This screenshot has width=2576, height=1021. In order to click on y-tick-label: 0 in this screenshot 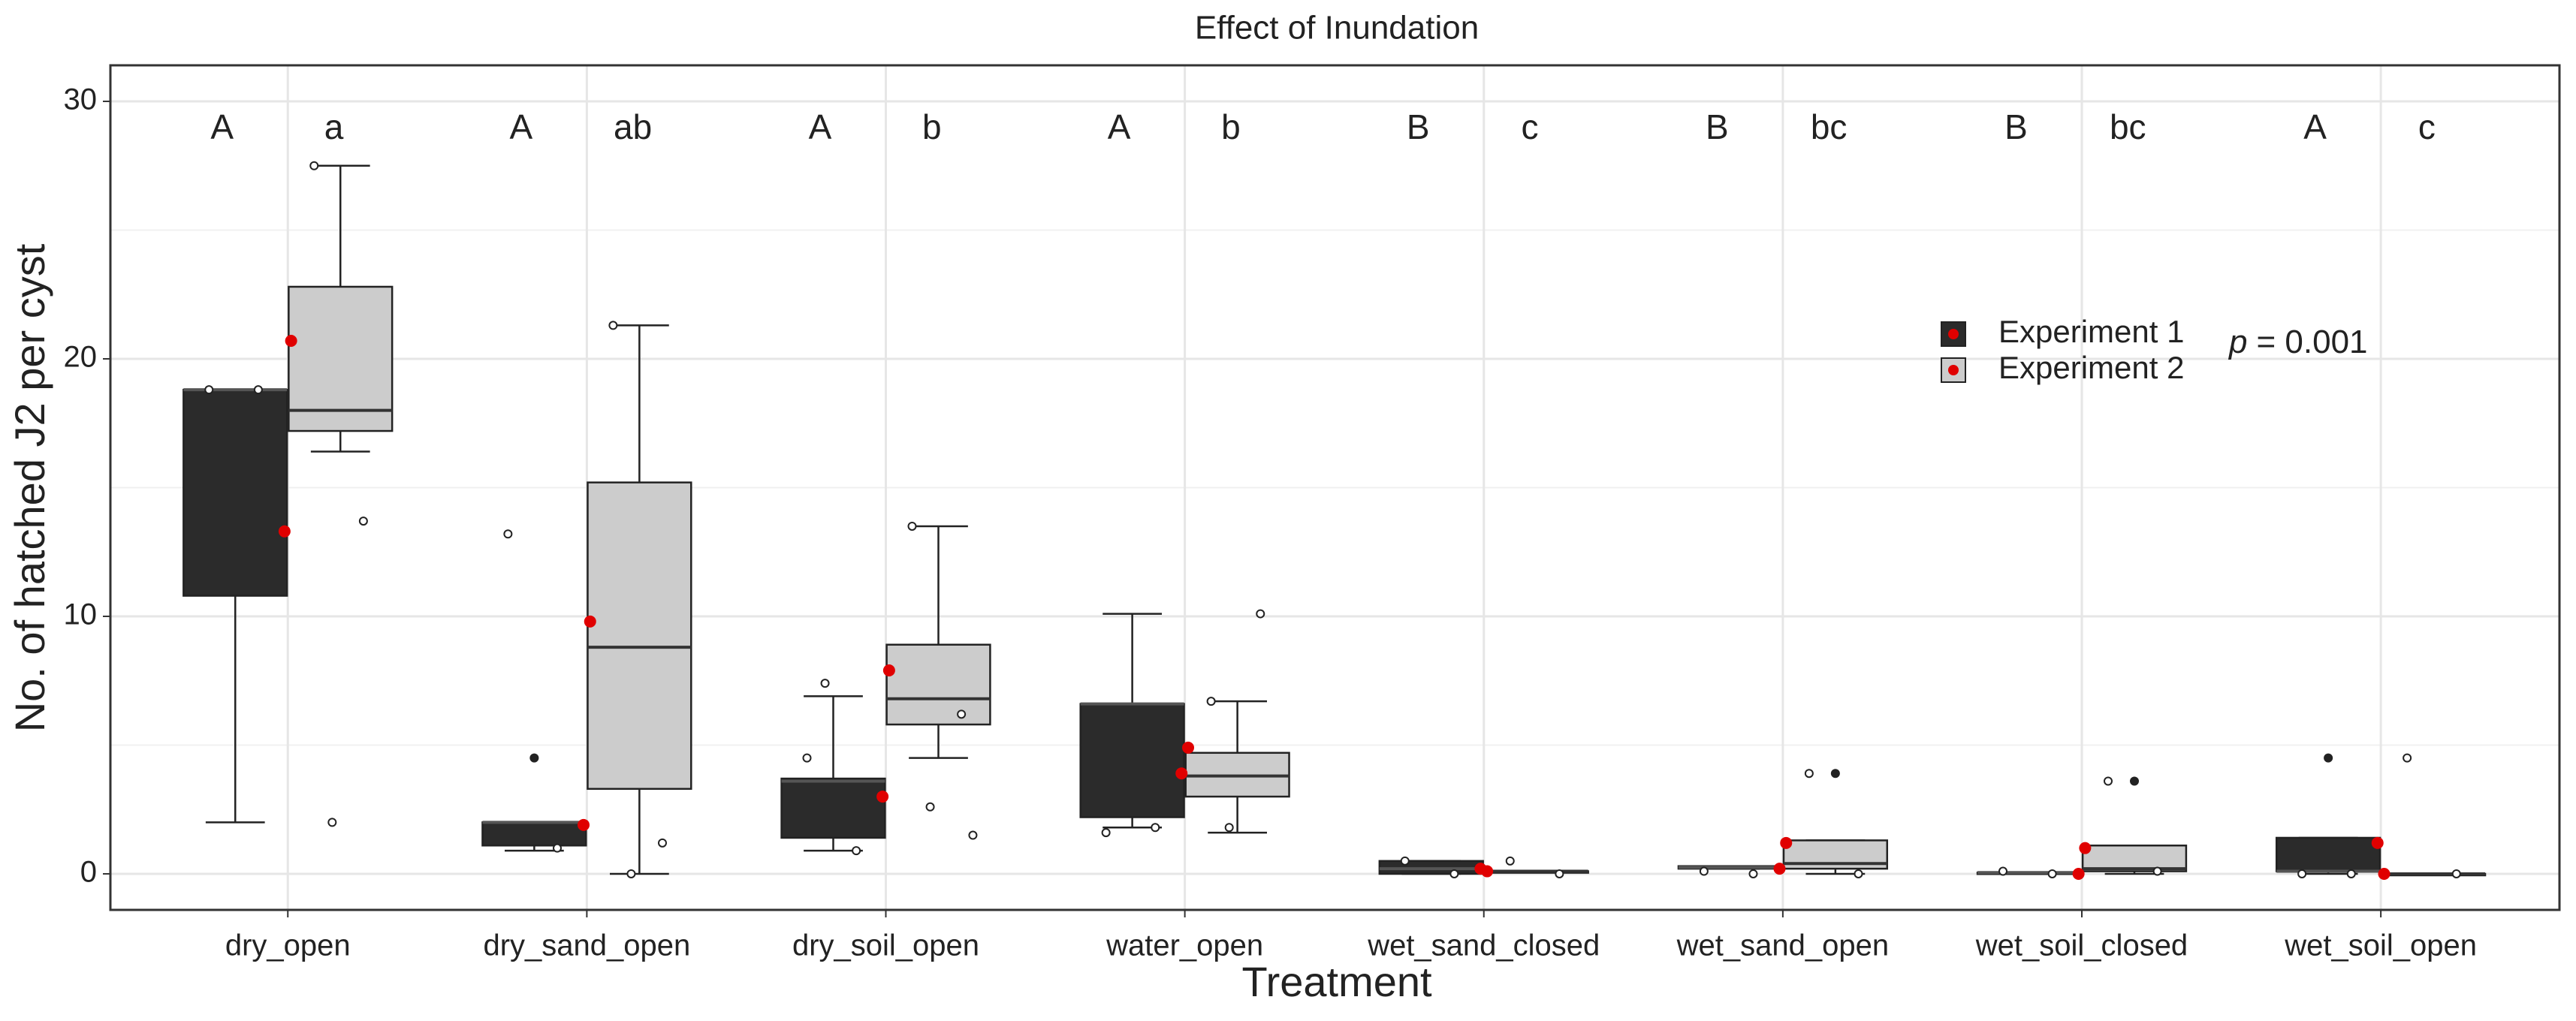, I will do `click(88, 872)`.